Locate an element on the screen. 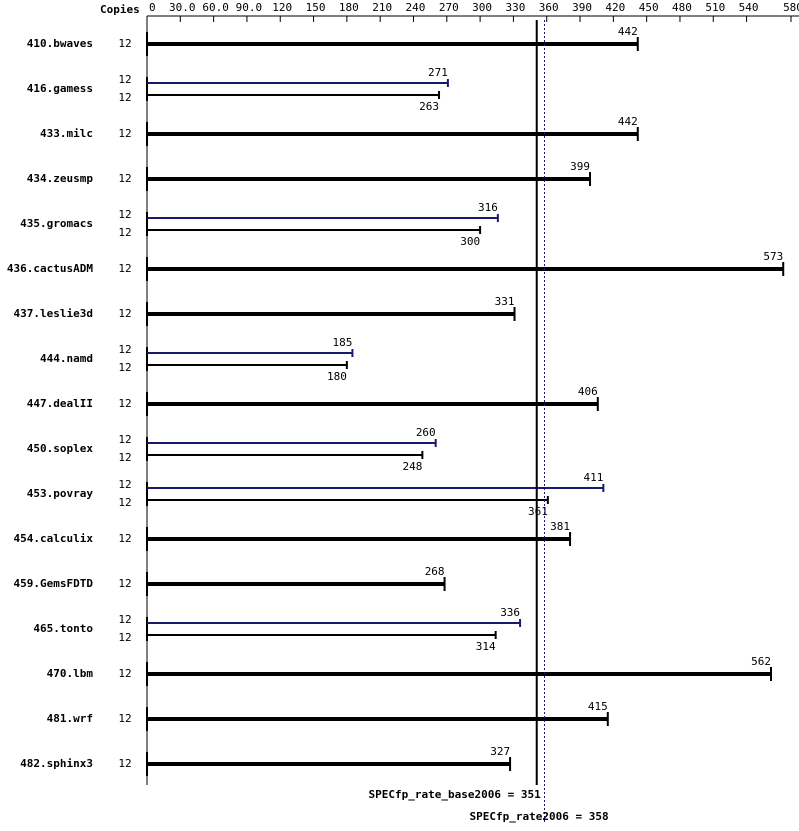  x-tick-label: 330 is located at coordinates (515, 7).